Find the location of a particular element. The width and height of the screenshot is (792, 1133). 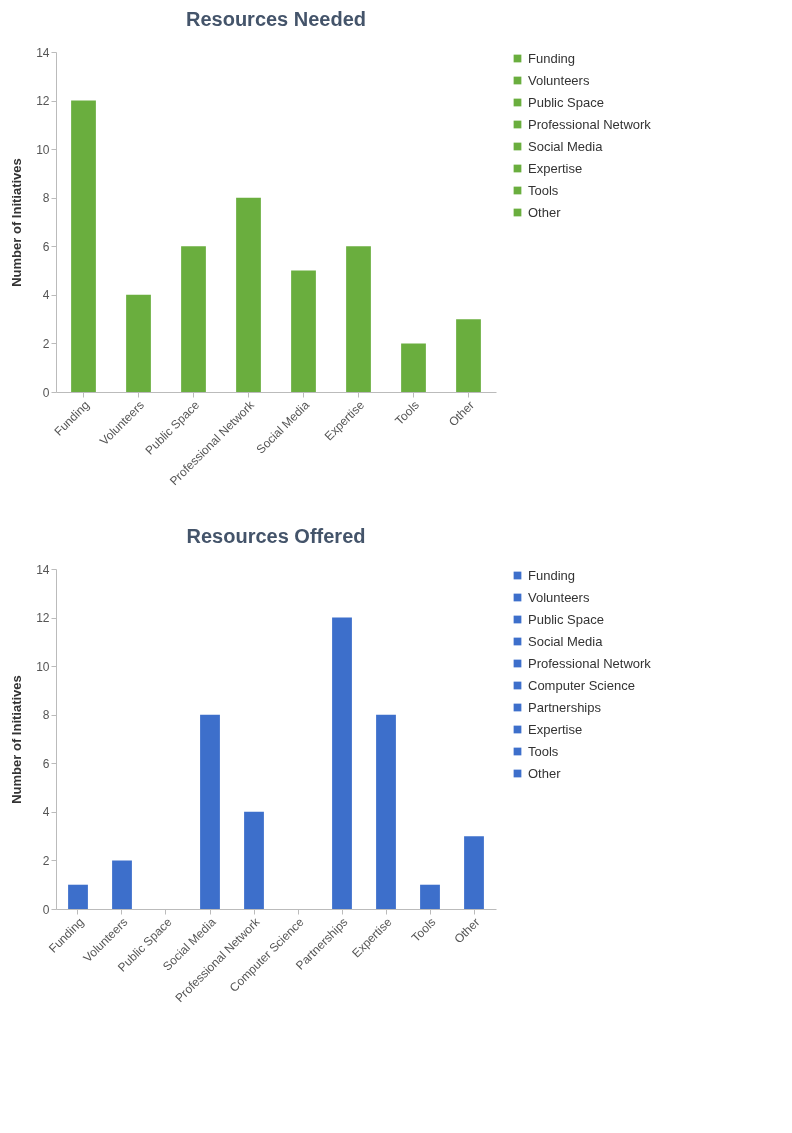

chart-title: Resources Needed is located at coordinates (276, 19).